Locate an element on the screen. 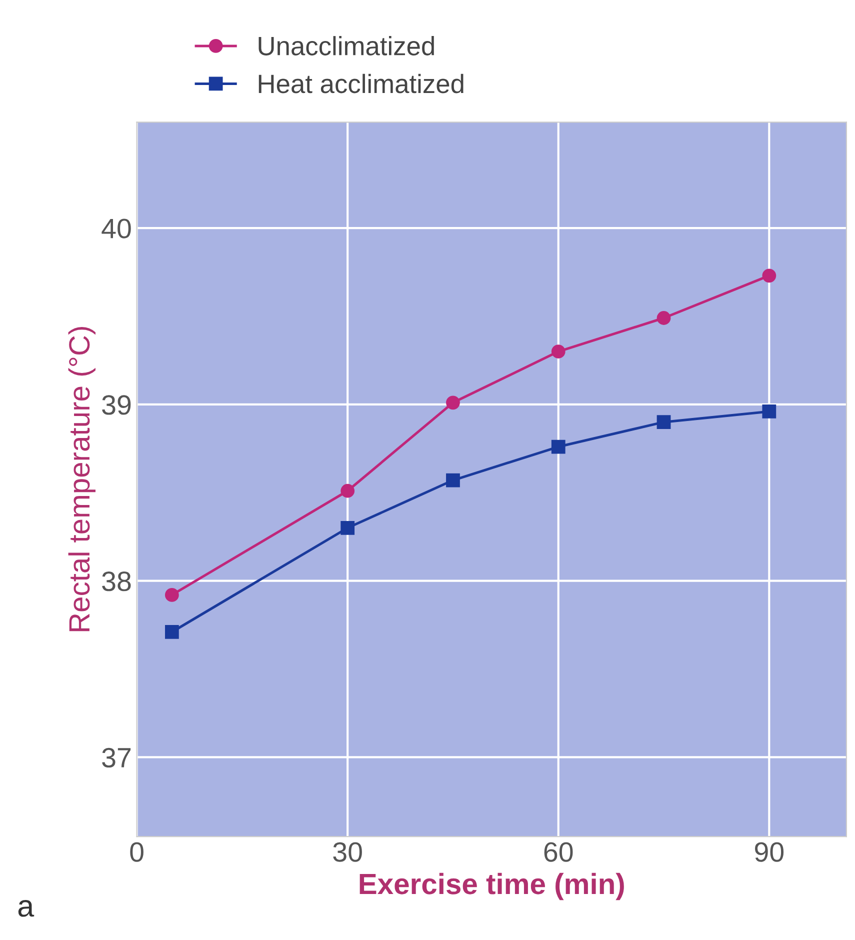  y-tick-label: 38 is located at coordinates (116, 581).